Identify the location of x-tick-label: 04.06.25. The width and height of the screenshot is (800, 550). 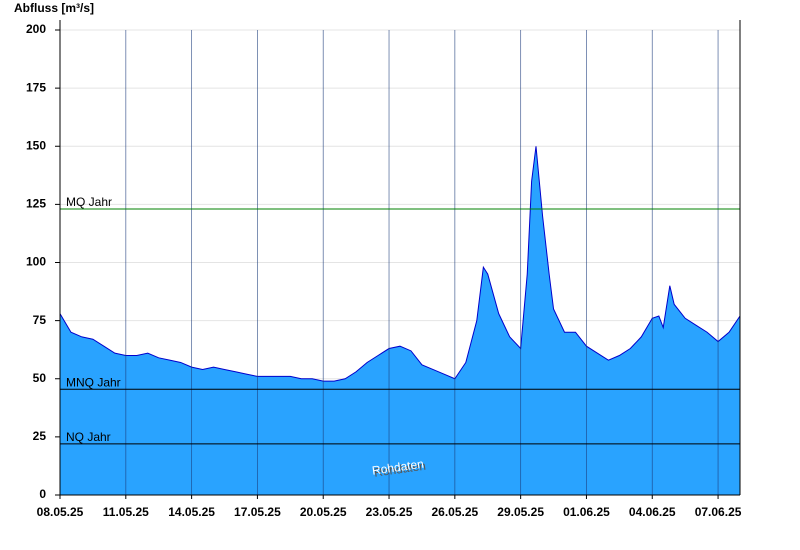
(652, 512).